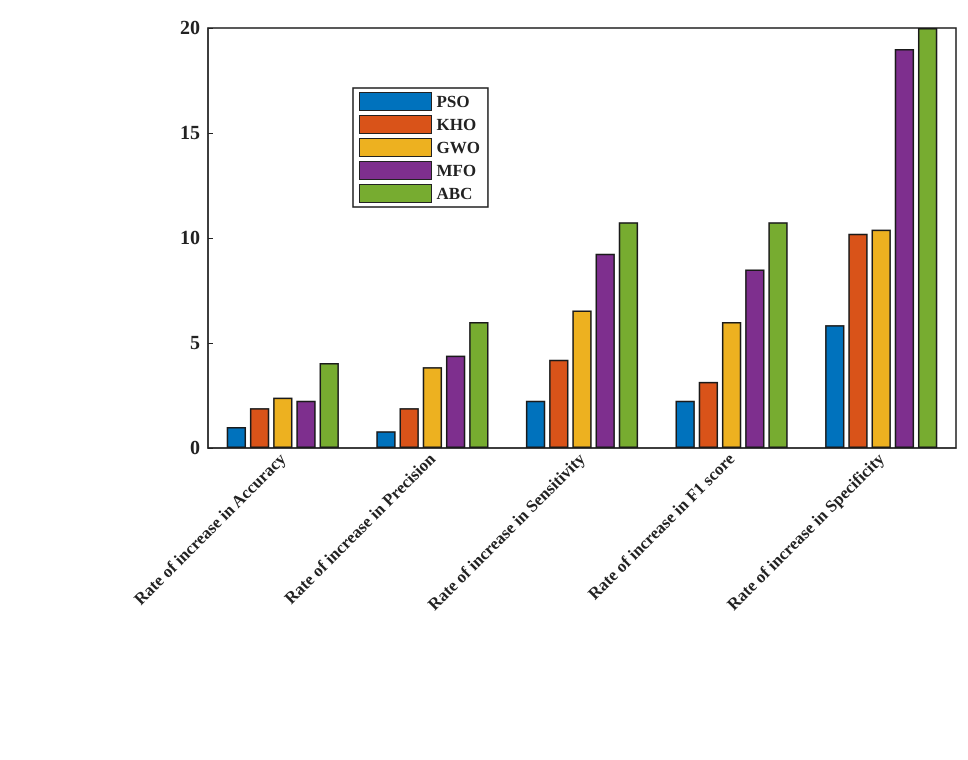 Image resolution: width=968 pixels, height=760 pixels. What do you see at coordinates (190, 133) in the screenshot?
I see `y-tick-label: 15` at bounding box center [190, 133].